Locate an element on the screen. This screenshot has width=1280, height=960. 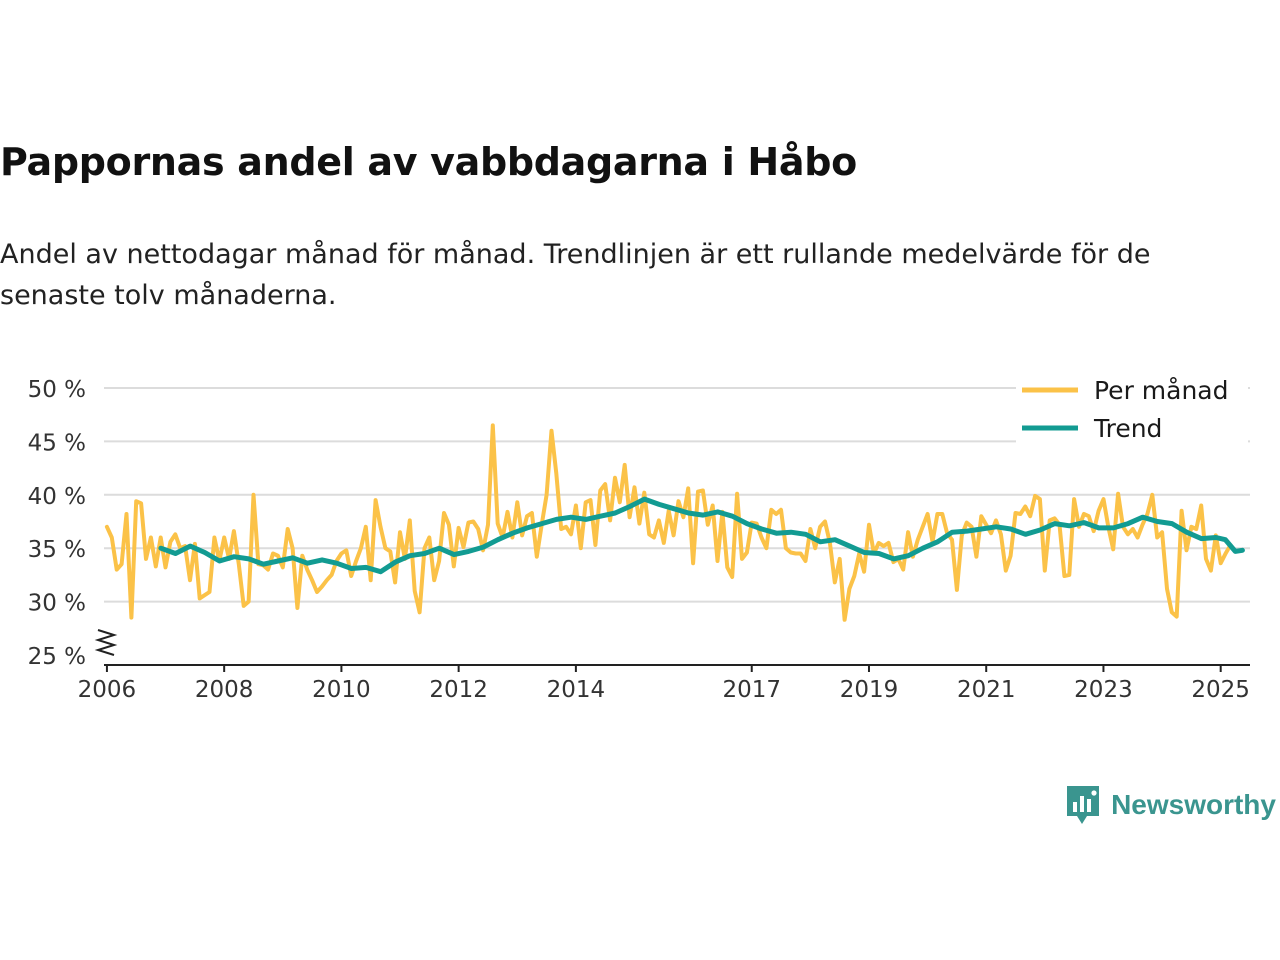
x-tick-label: 2006 is located at coordinates (107, 690).